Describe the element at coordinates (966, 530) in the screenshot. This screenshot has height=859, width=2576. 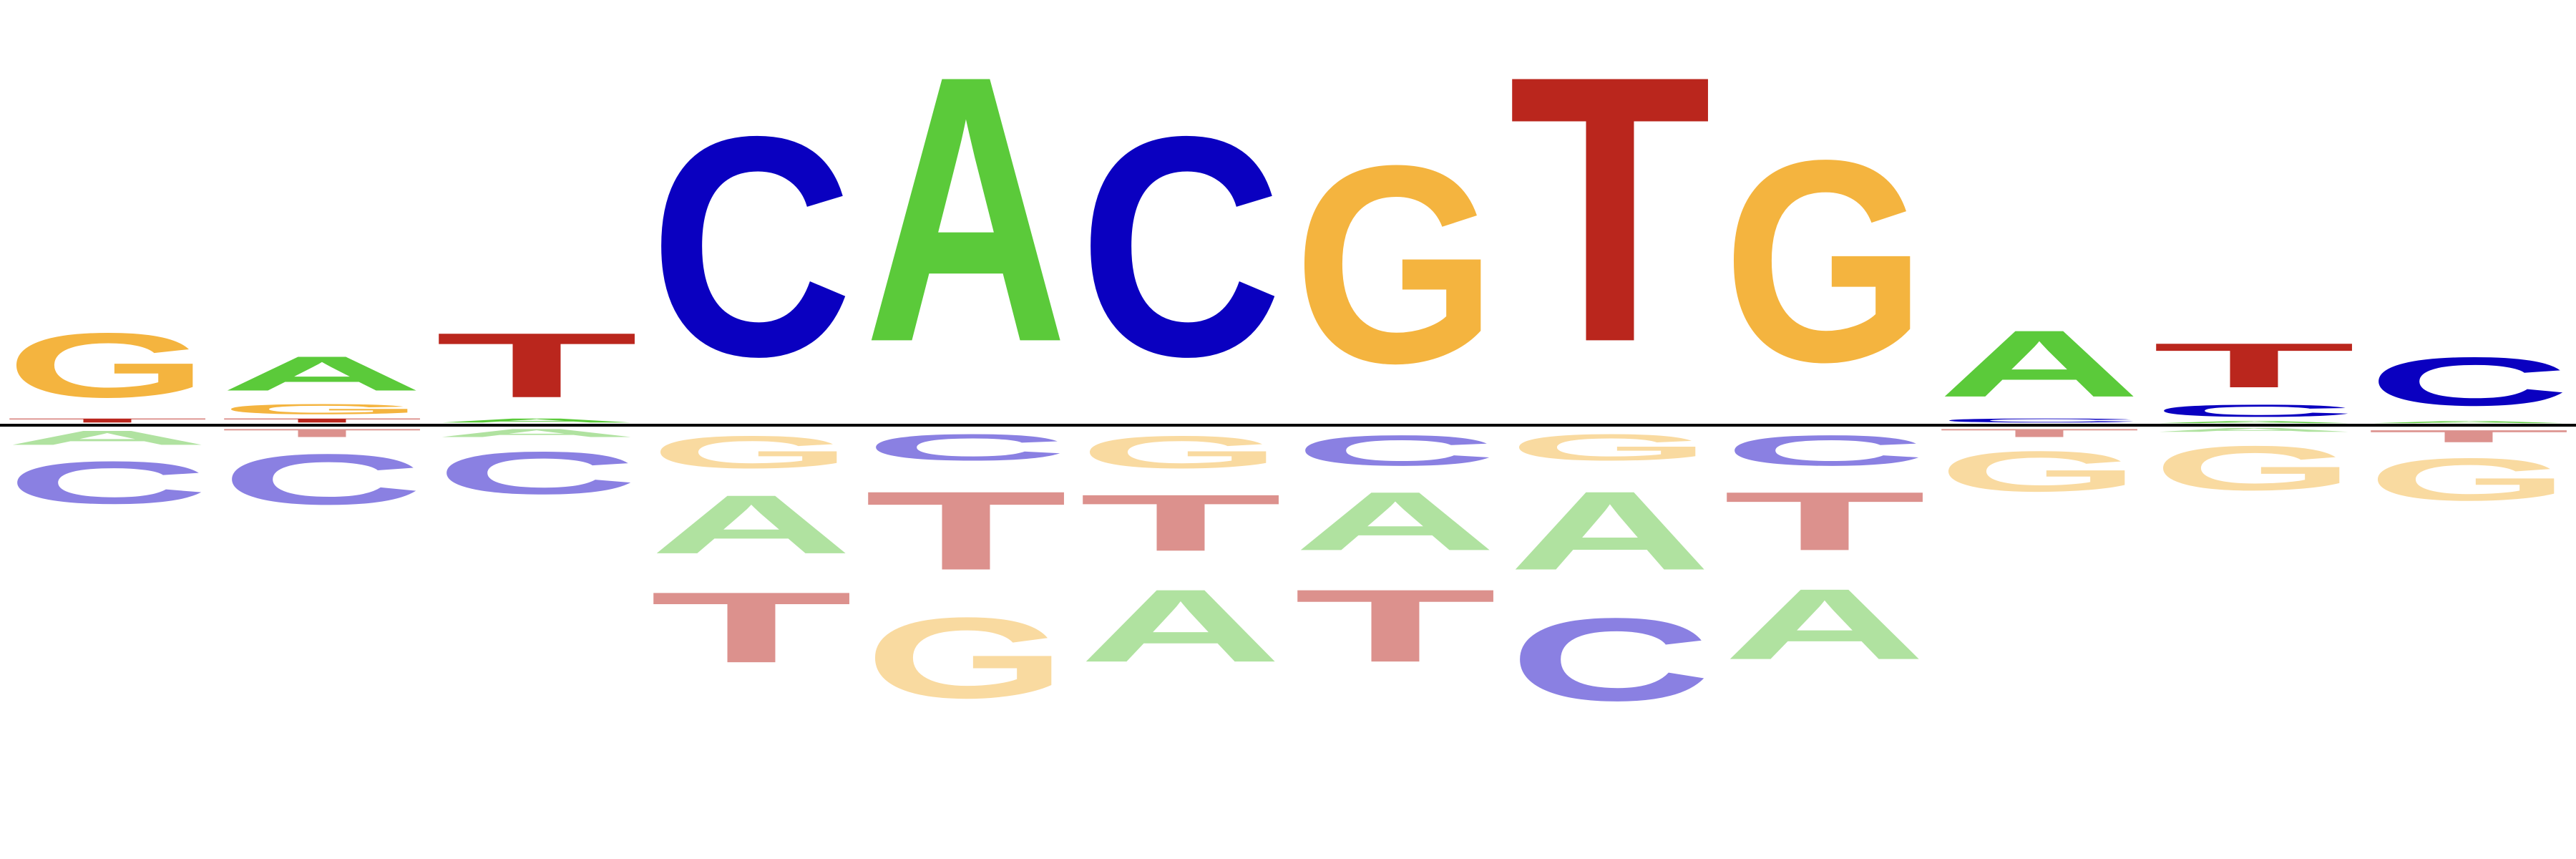
I see `pos-5-depleted-t-letter: T` at that location.